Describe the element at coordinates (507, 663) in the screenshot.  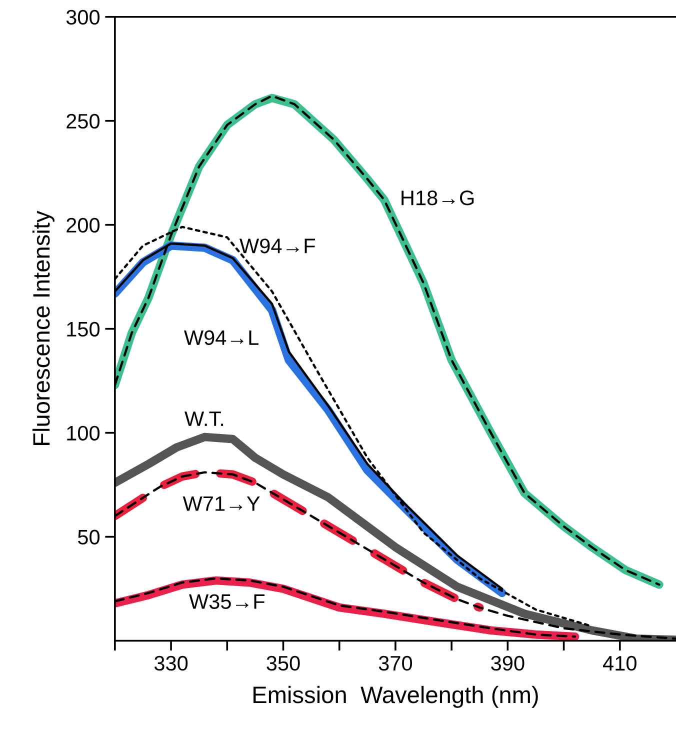
I see `x-tick-label: 390` at that location.